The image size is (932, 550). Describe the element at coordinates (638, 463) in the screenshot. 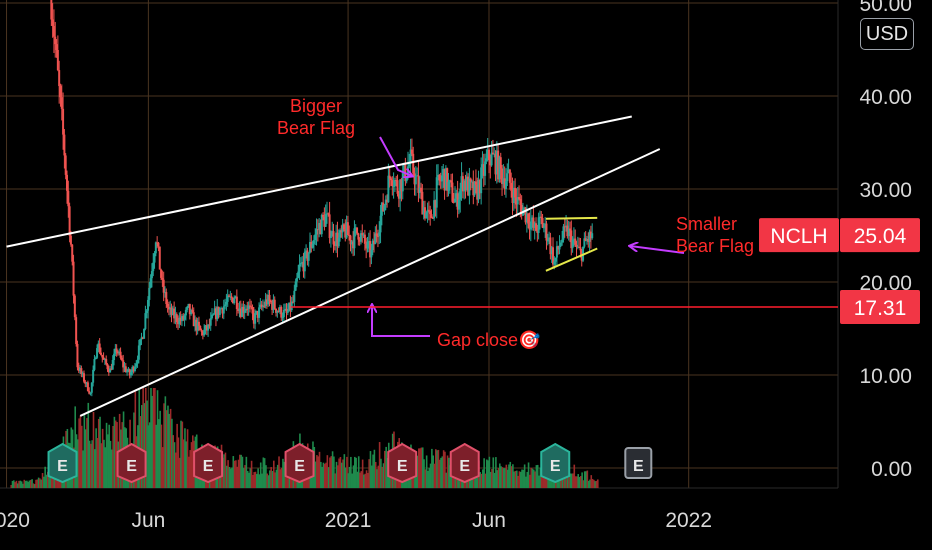

I see `earnings-marker-box` at that location.